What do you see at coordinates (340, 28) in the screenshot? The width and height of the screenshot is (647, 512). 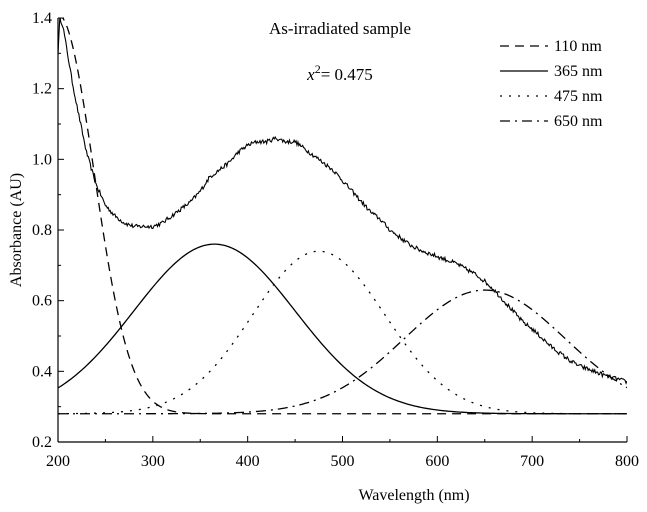 I see `chart-annotation-title: As-irradiated sample` at bounding box center [340, 28].